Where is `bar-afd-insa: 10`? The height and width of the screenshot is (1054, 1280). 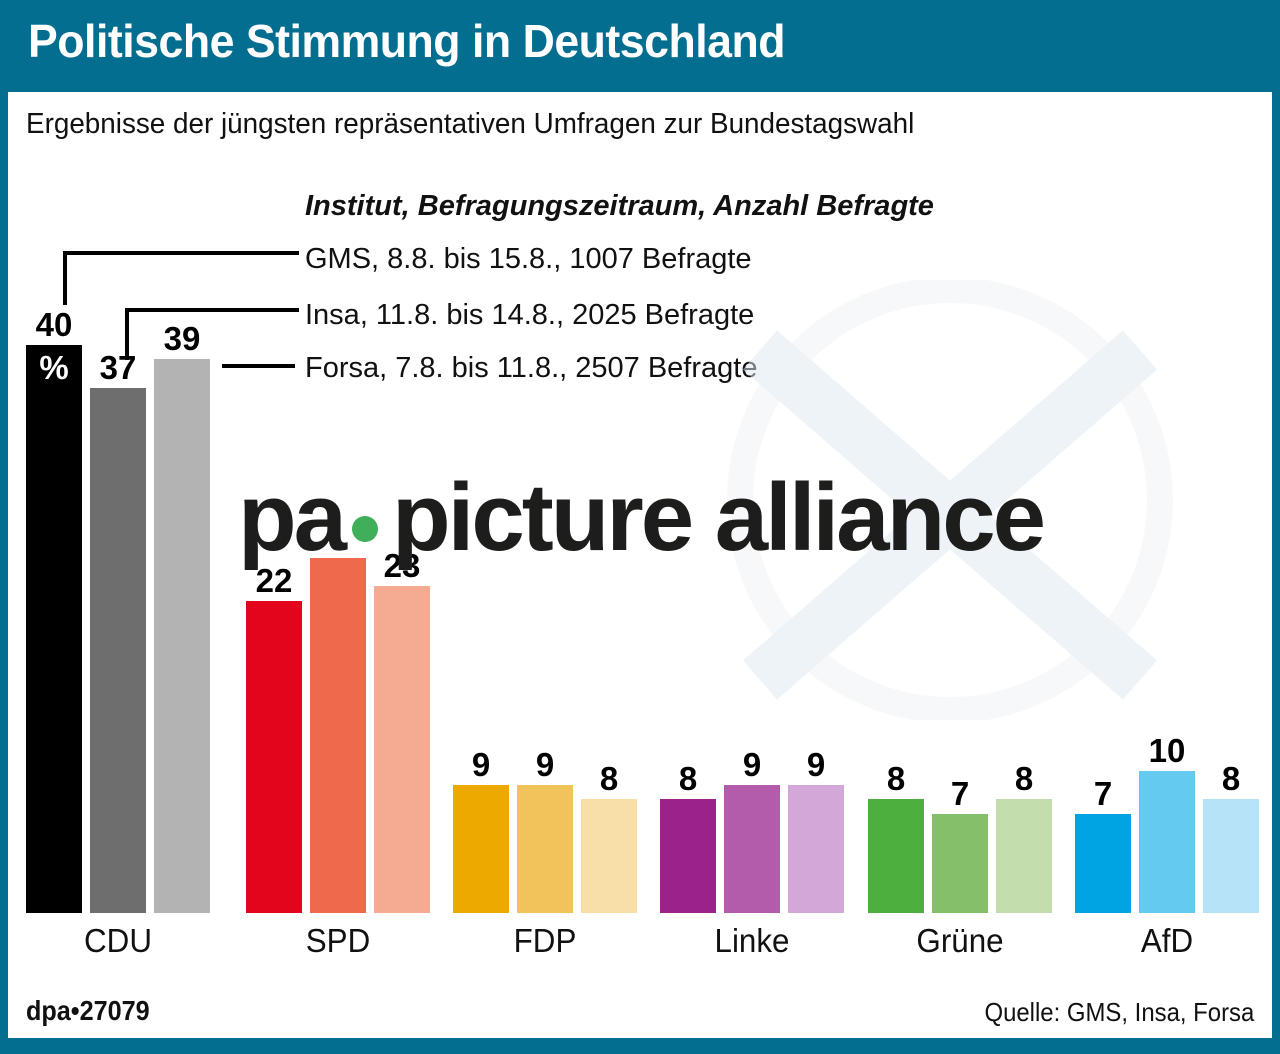 bar-afd-insa: 10 is located at coordinates (1167, 820).